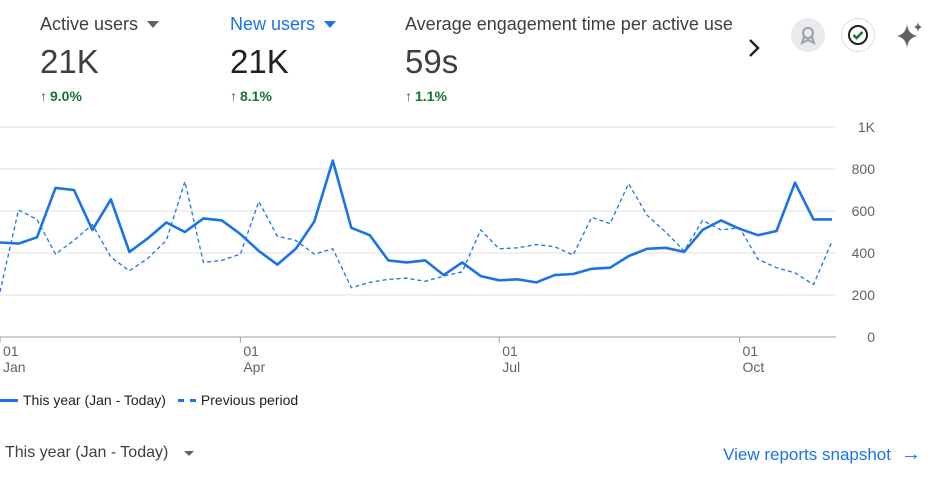 Image resolution: width=933 pixels, height=477 pixels. What do you see at coordinates (100, 59) in the screenshot?
I see `metric-active-users: Active users 21K ↑ 9.0%` at bounding box center [100, 59].